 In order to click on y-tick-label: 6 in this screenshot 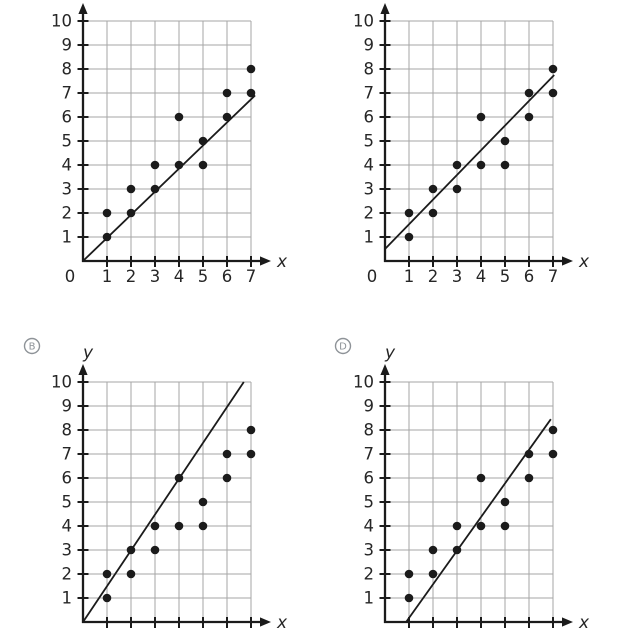, I will do `click(369, 117)`.